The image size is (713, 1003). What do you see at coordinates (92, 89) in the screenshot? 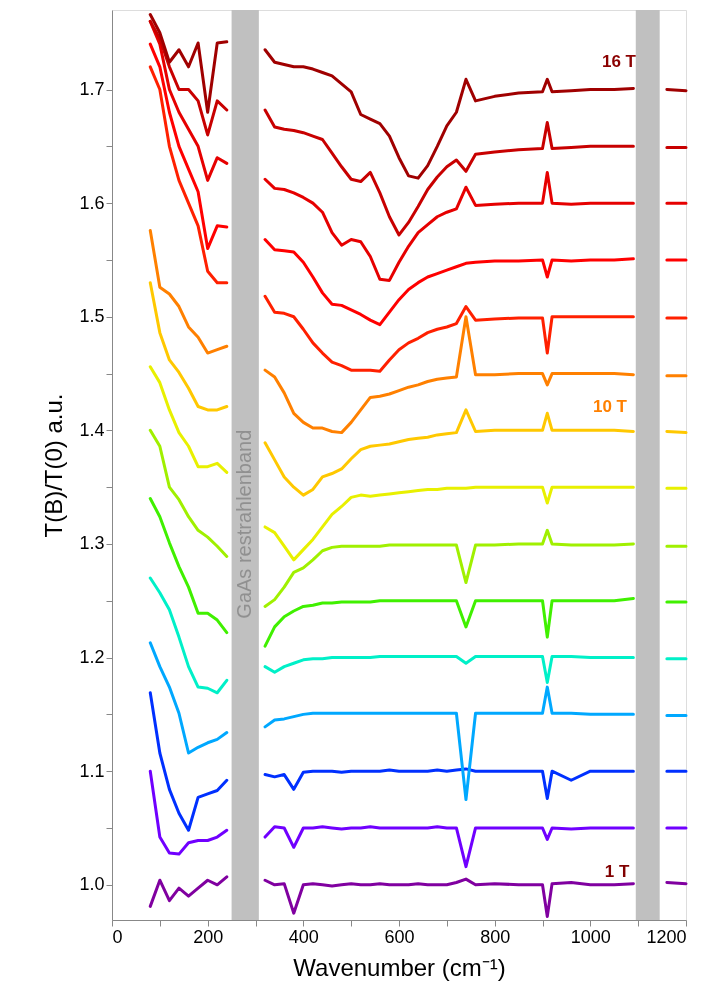
I see `y-tick-label: 1.7` at bounding box center [92, 89].